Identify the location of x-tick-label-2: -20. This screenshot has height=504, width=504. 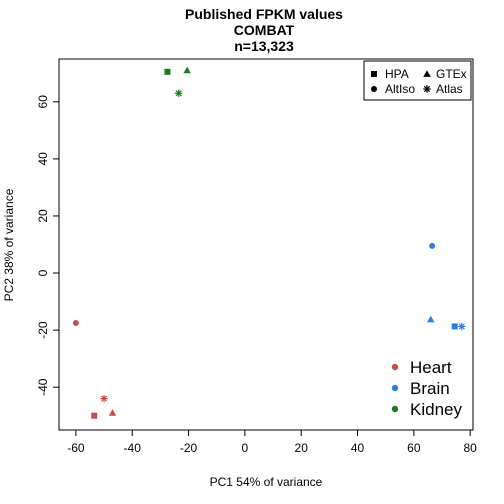
(189, 448).